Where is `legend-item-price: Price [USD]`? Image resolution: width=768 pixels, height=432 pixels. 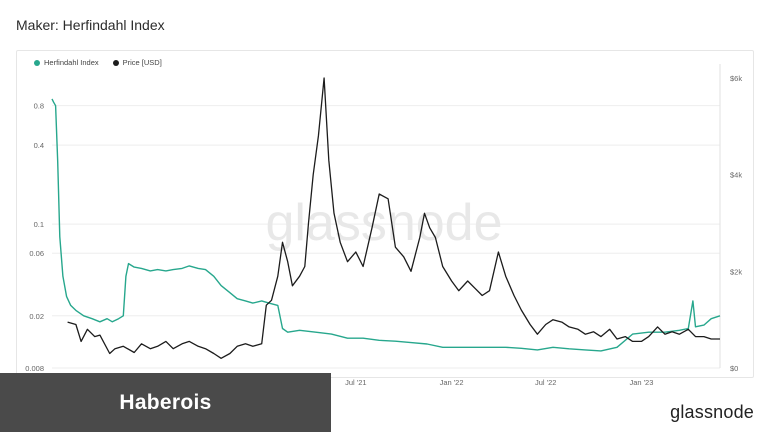 legend-item-price: Price [USD] is located at coordinates (137, 62).